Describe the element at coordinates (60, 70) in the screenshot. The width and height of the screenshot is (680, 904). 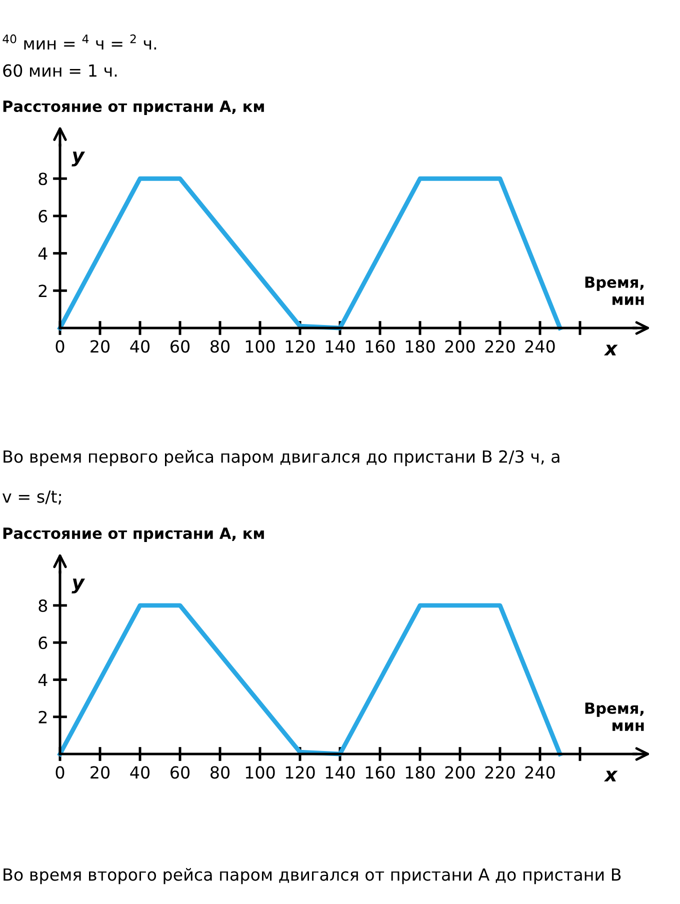
I see `text: 60 мин = 1 ч.` at that location.